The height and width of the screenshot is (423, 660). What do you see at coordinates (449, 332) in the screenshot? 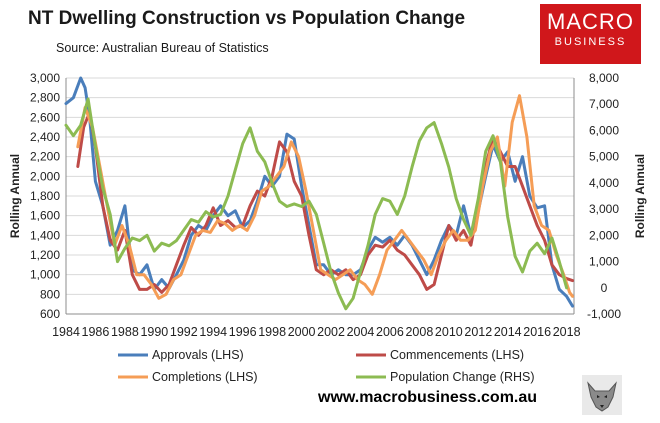
I see `x-tick-label: 2010` at bounding box center [449, 332].